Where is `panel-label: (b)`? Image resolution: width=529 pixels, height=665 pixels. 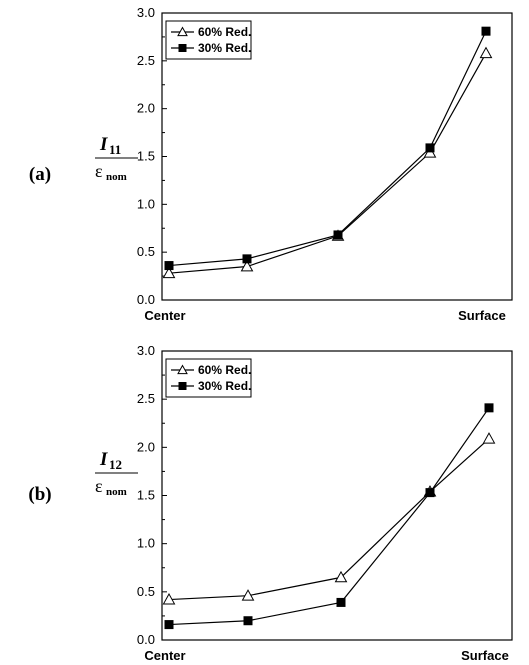
panel-label: (b) is located at coordinates (39, 494).